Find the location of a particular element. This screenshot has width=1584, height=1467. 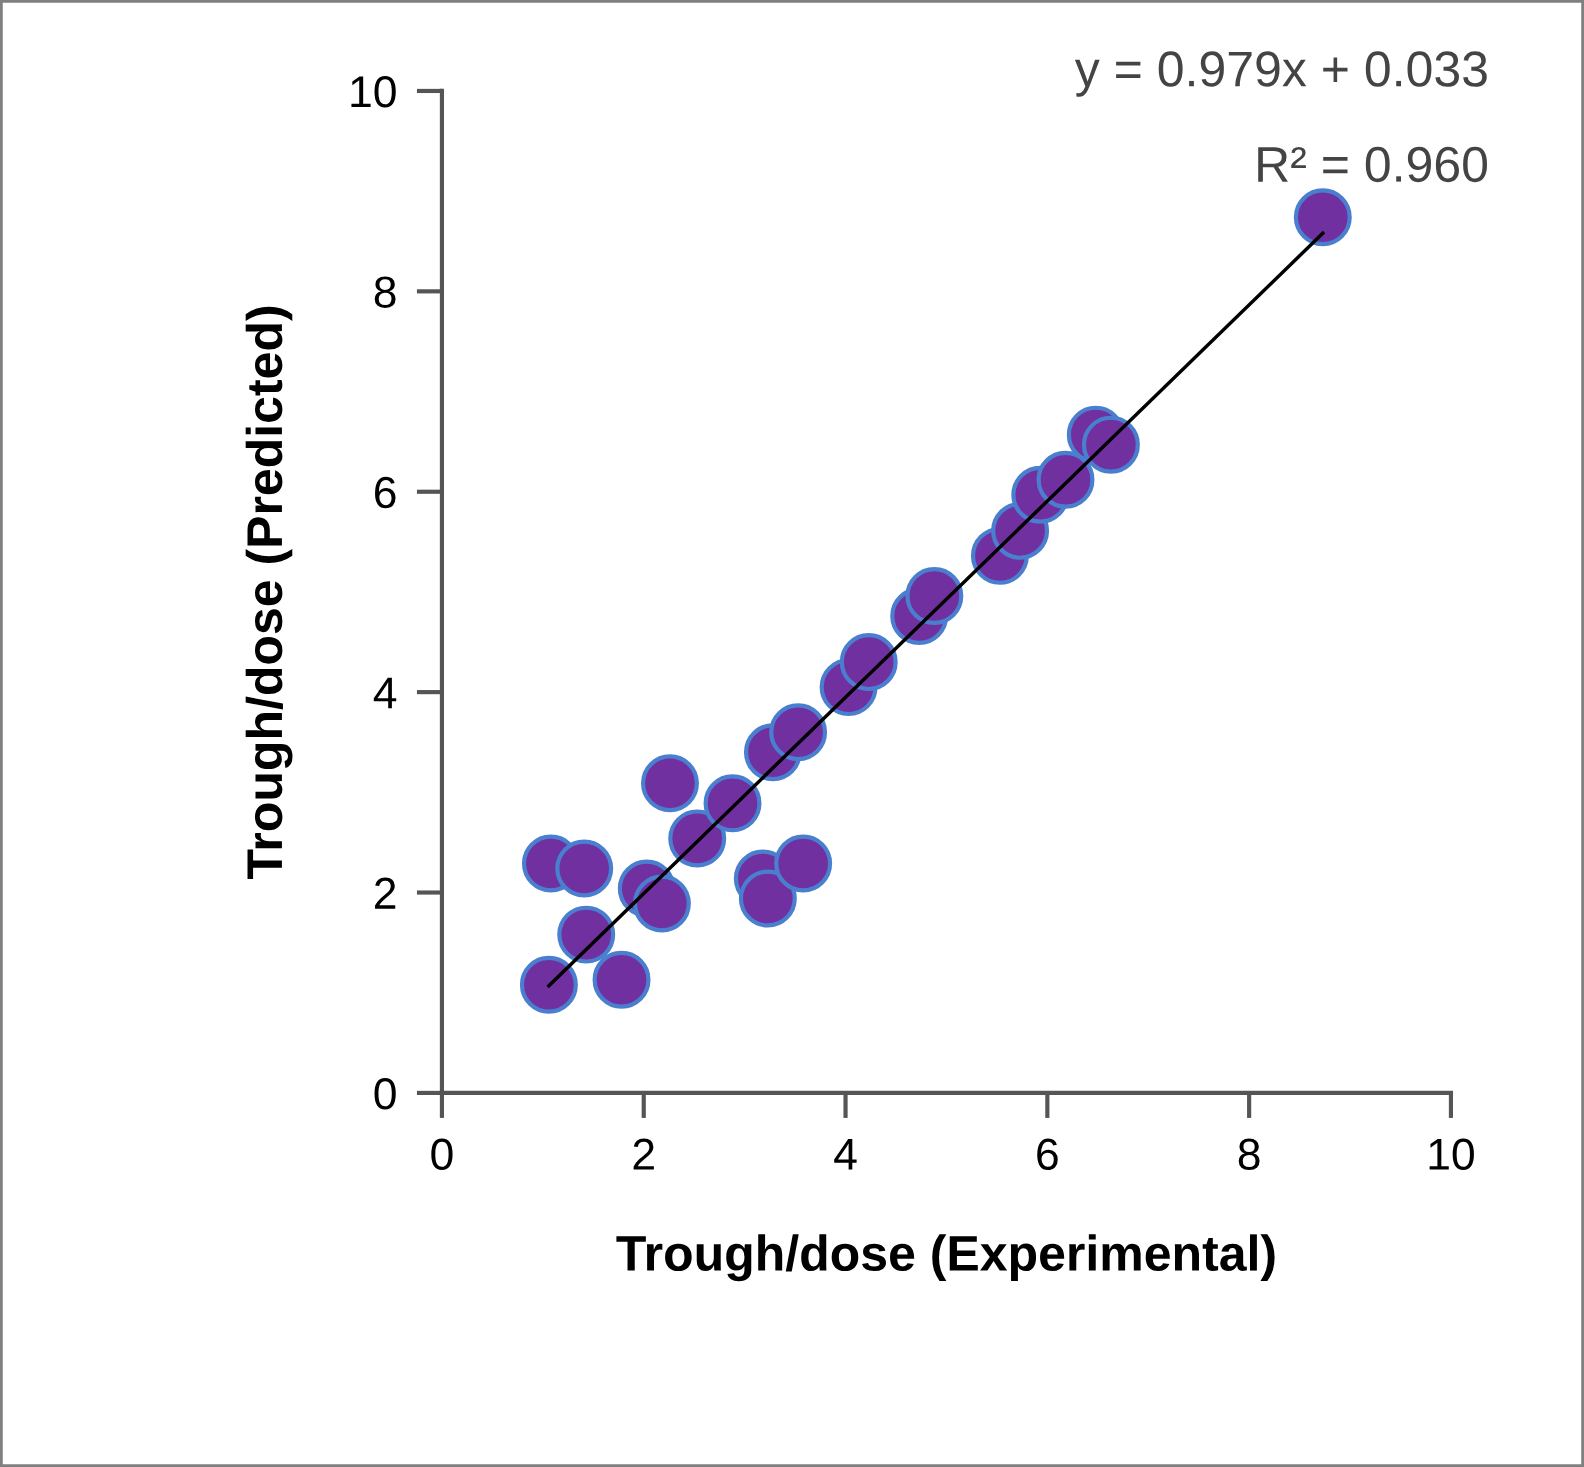

y-tick-label: 10 is located at coordinates (373, 92).